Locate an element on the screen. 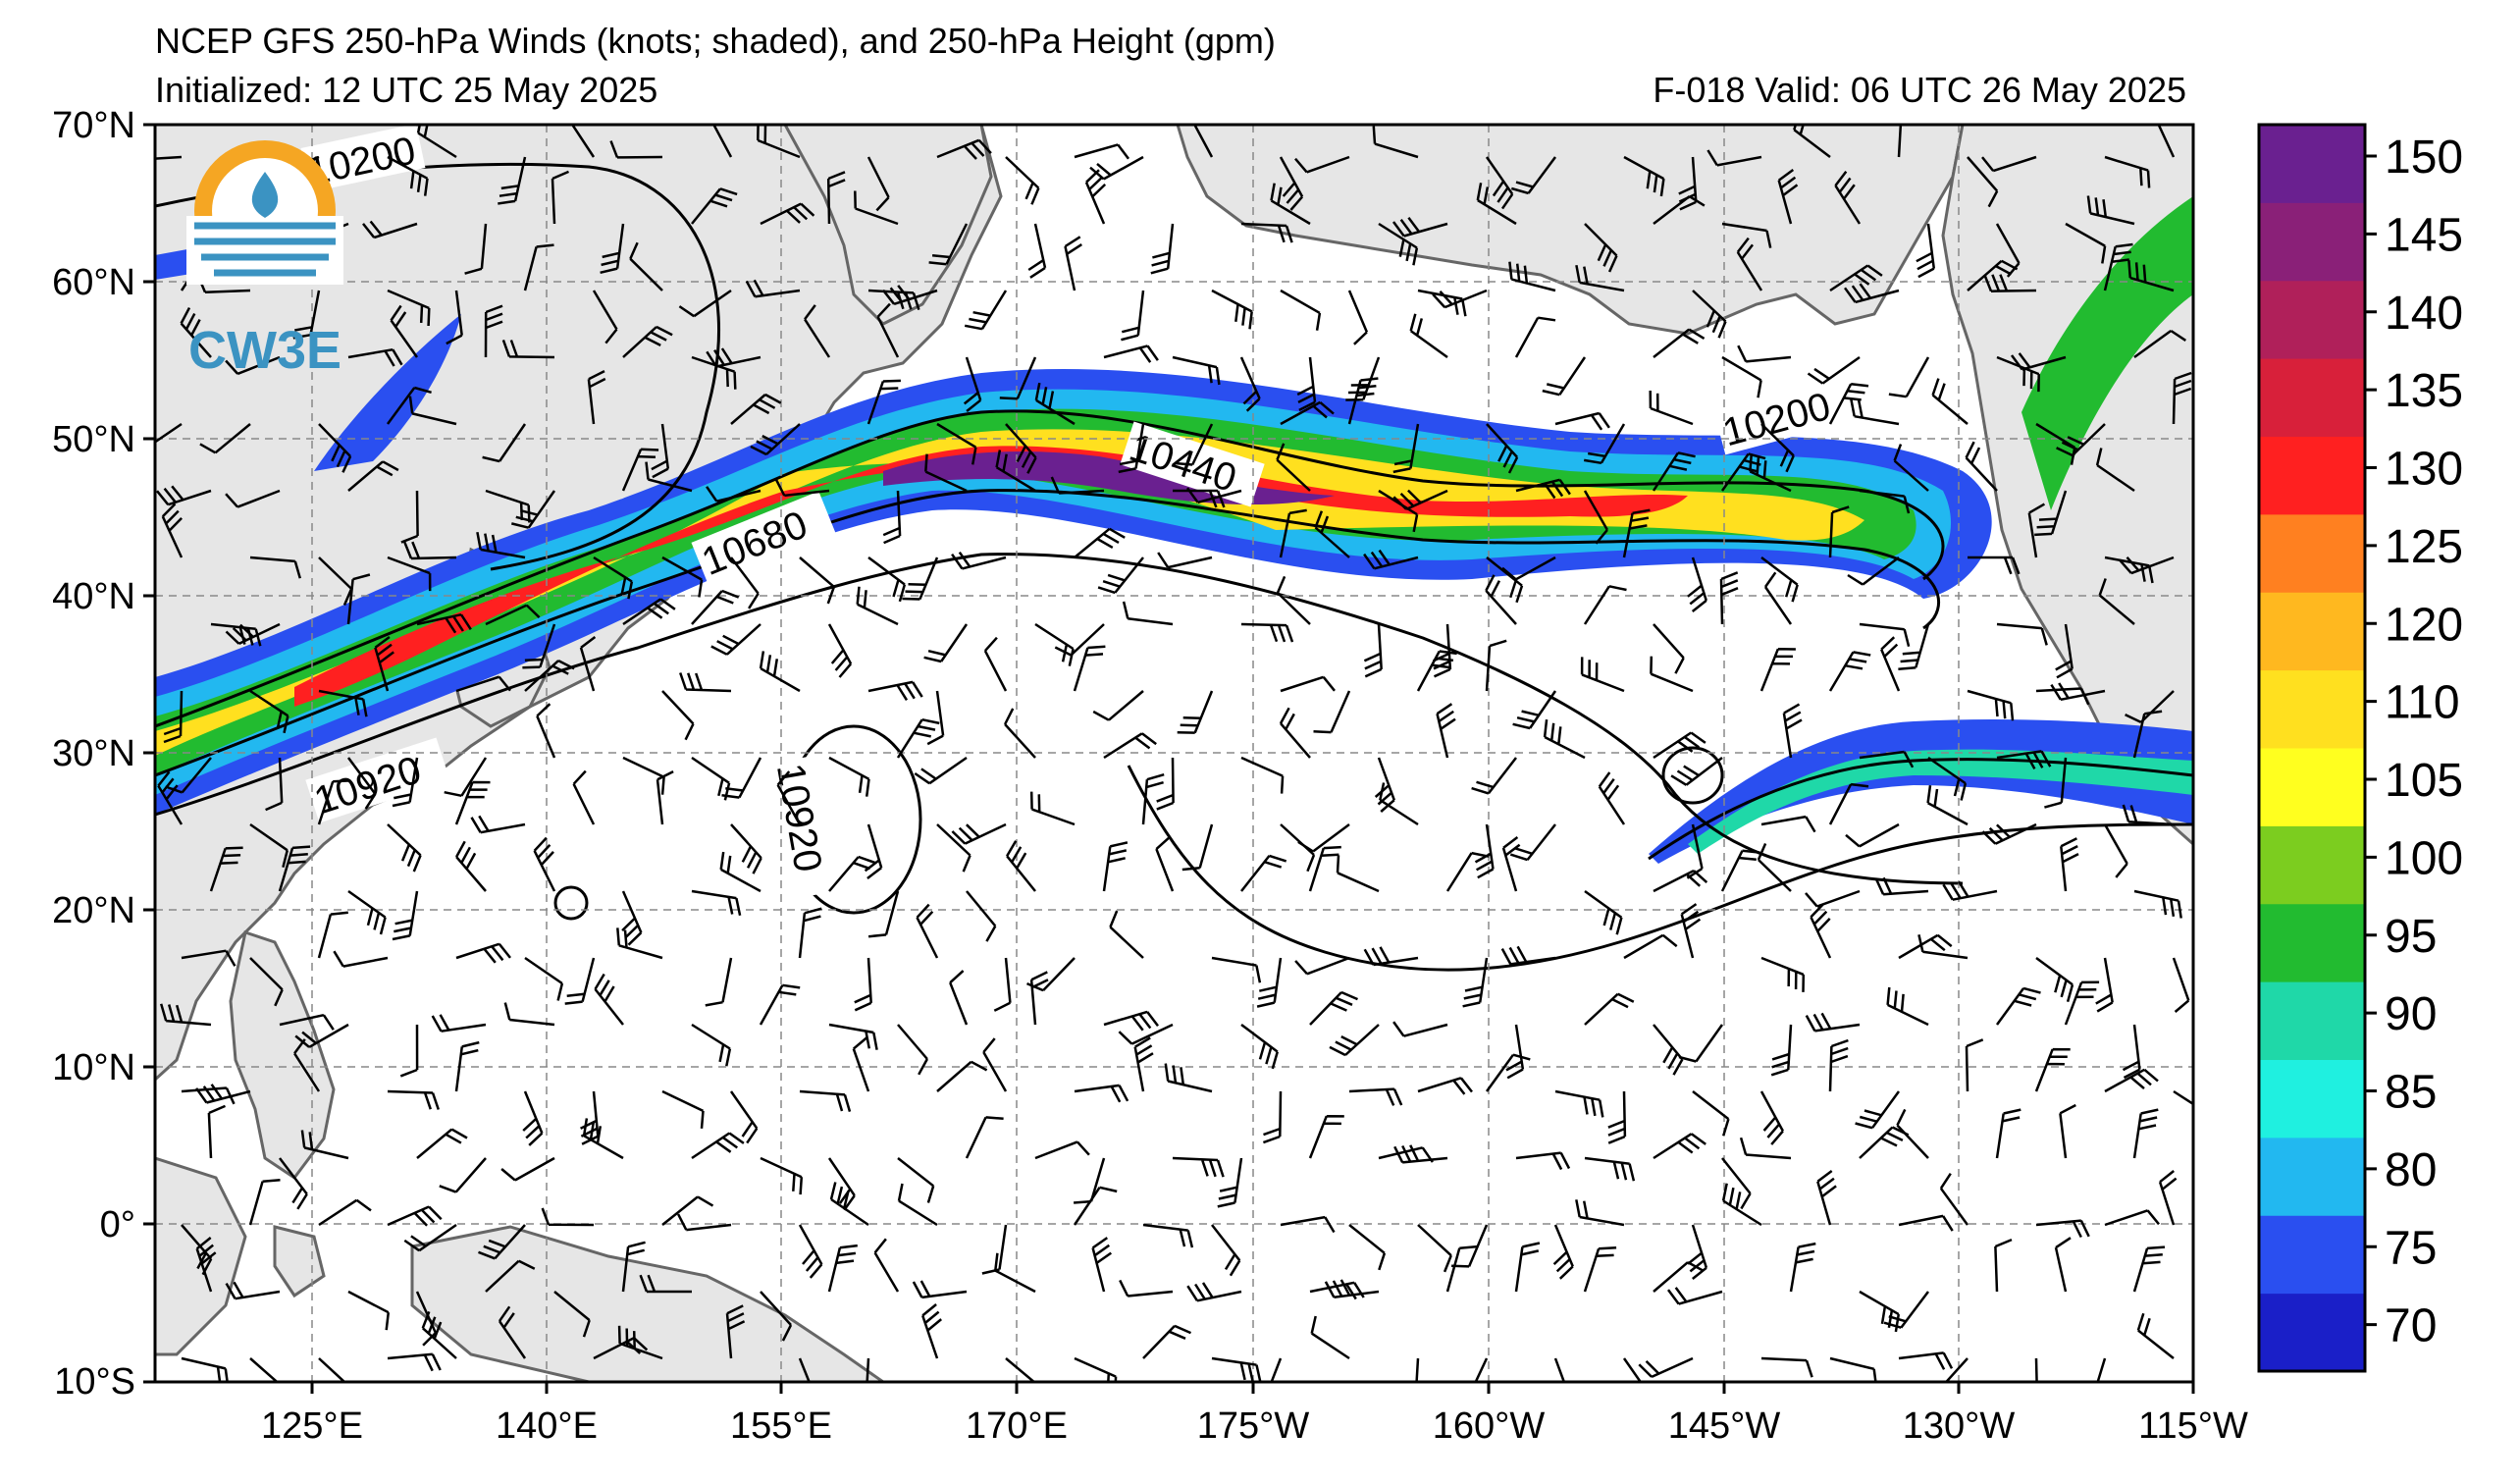 The height and width of the screenshot is (1483, 2520). lat-label-70n: 70°N is located at coordinates (93, 126).